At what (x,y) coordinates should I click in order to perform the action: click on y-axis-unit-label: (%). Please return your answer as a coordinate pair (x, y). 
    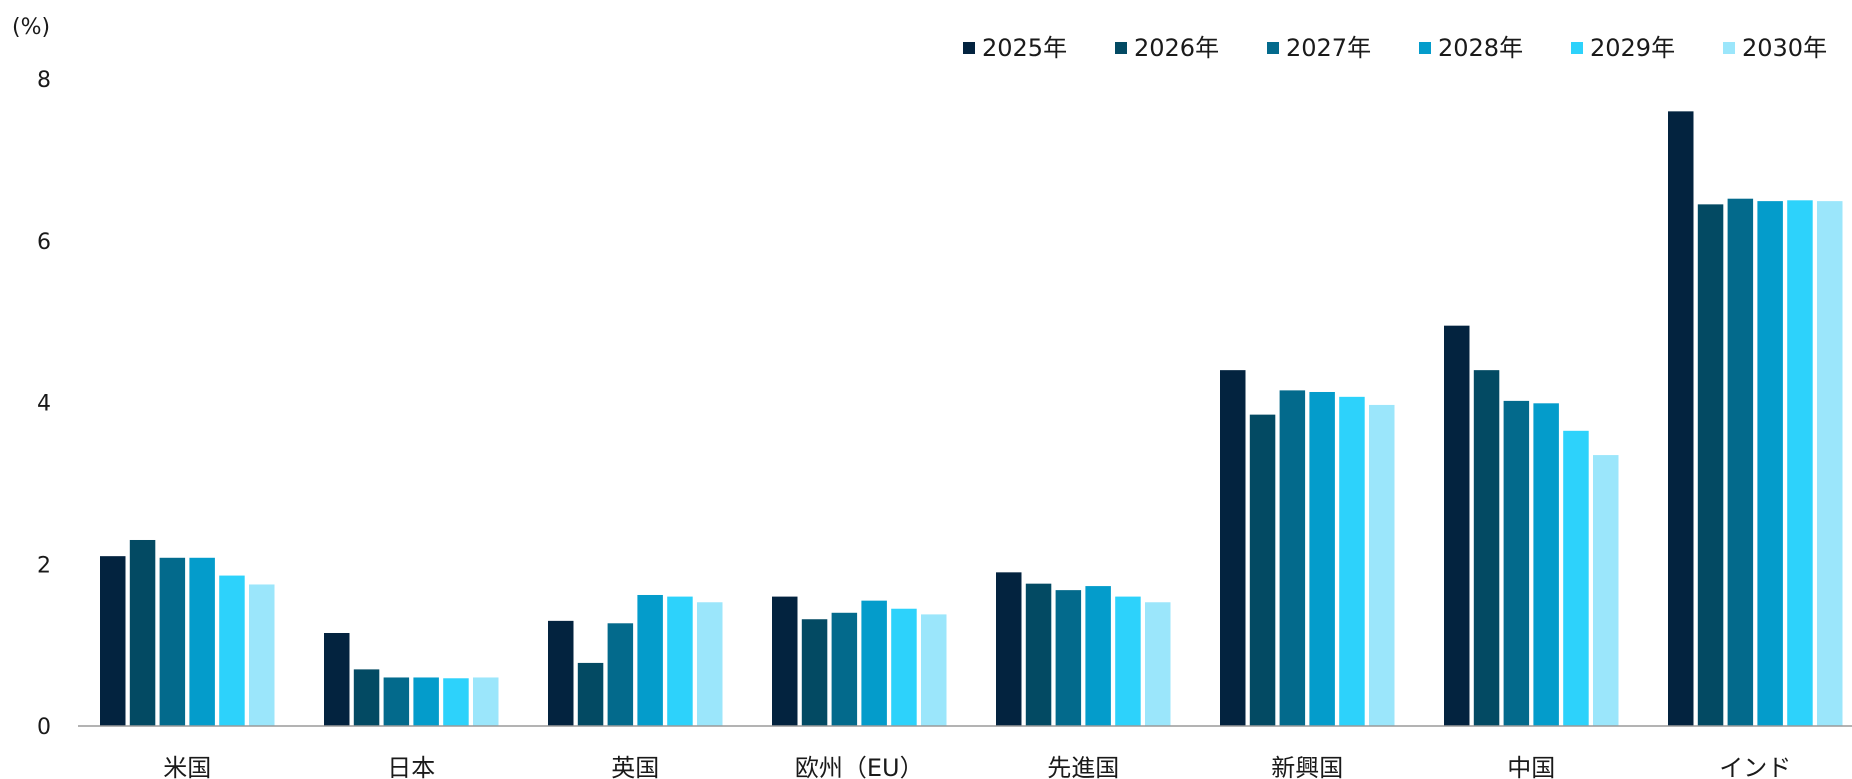
    Looking at the image, I should click on (31, 27).